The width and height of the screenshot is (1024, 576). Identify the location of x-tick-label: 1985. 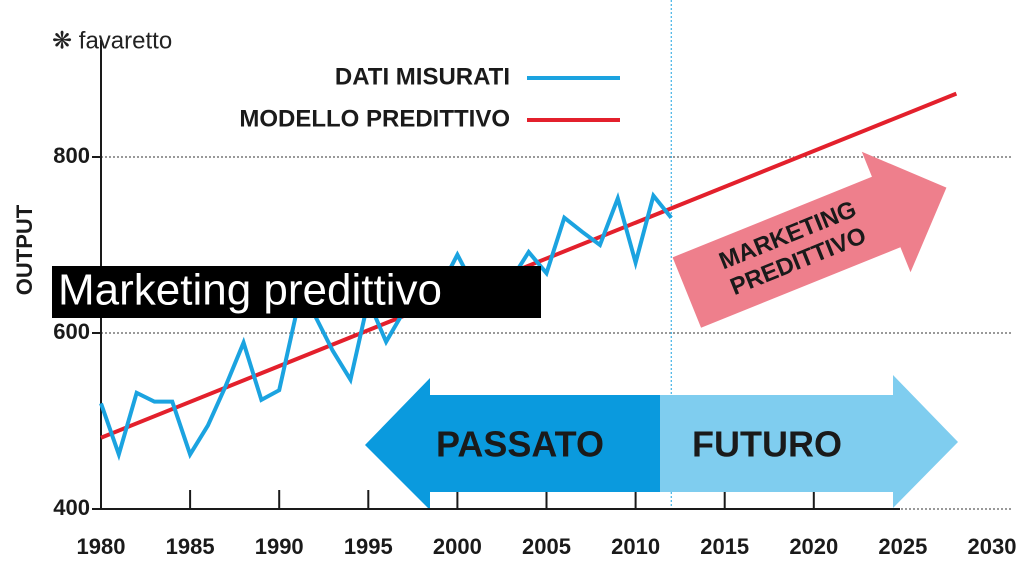
(190, 546).